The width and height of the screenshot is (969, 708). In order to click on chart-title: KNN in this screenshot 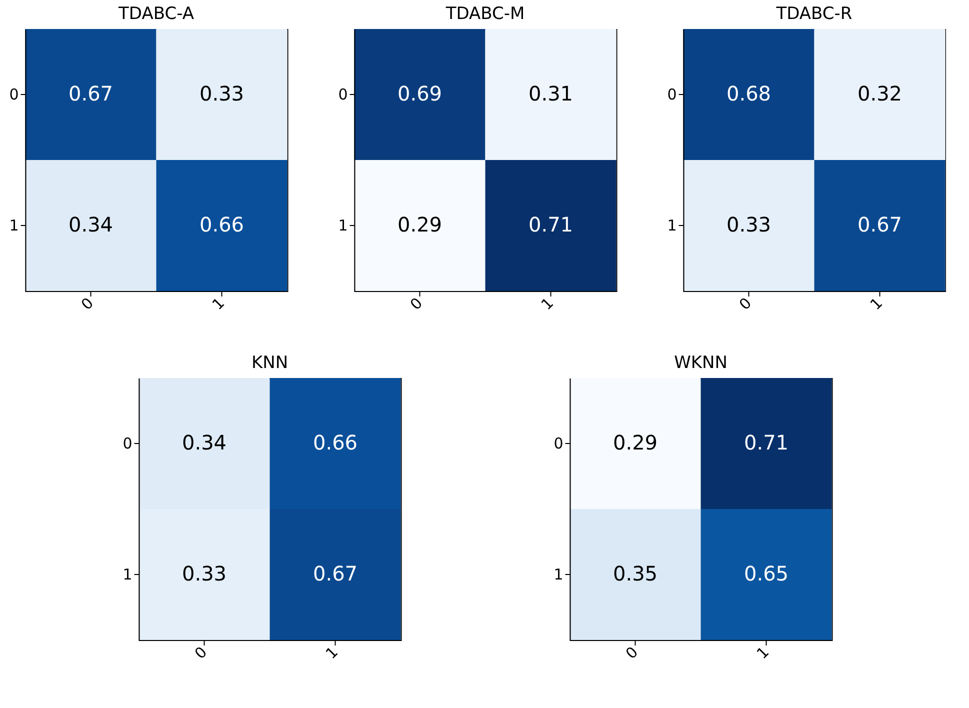, I will do `click(269, 363)`.